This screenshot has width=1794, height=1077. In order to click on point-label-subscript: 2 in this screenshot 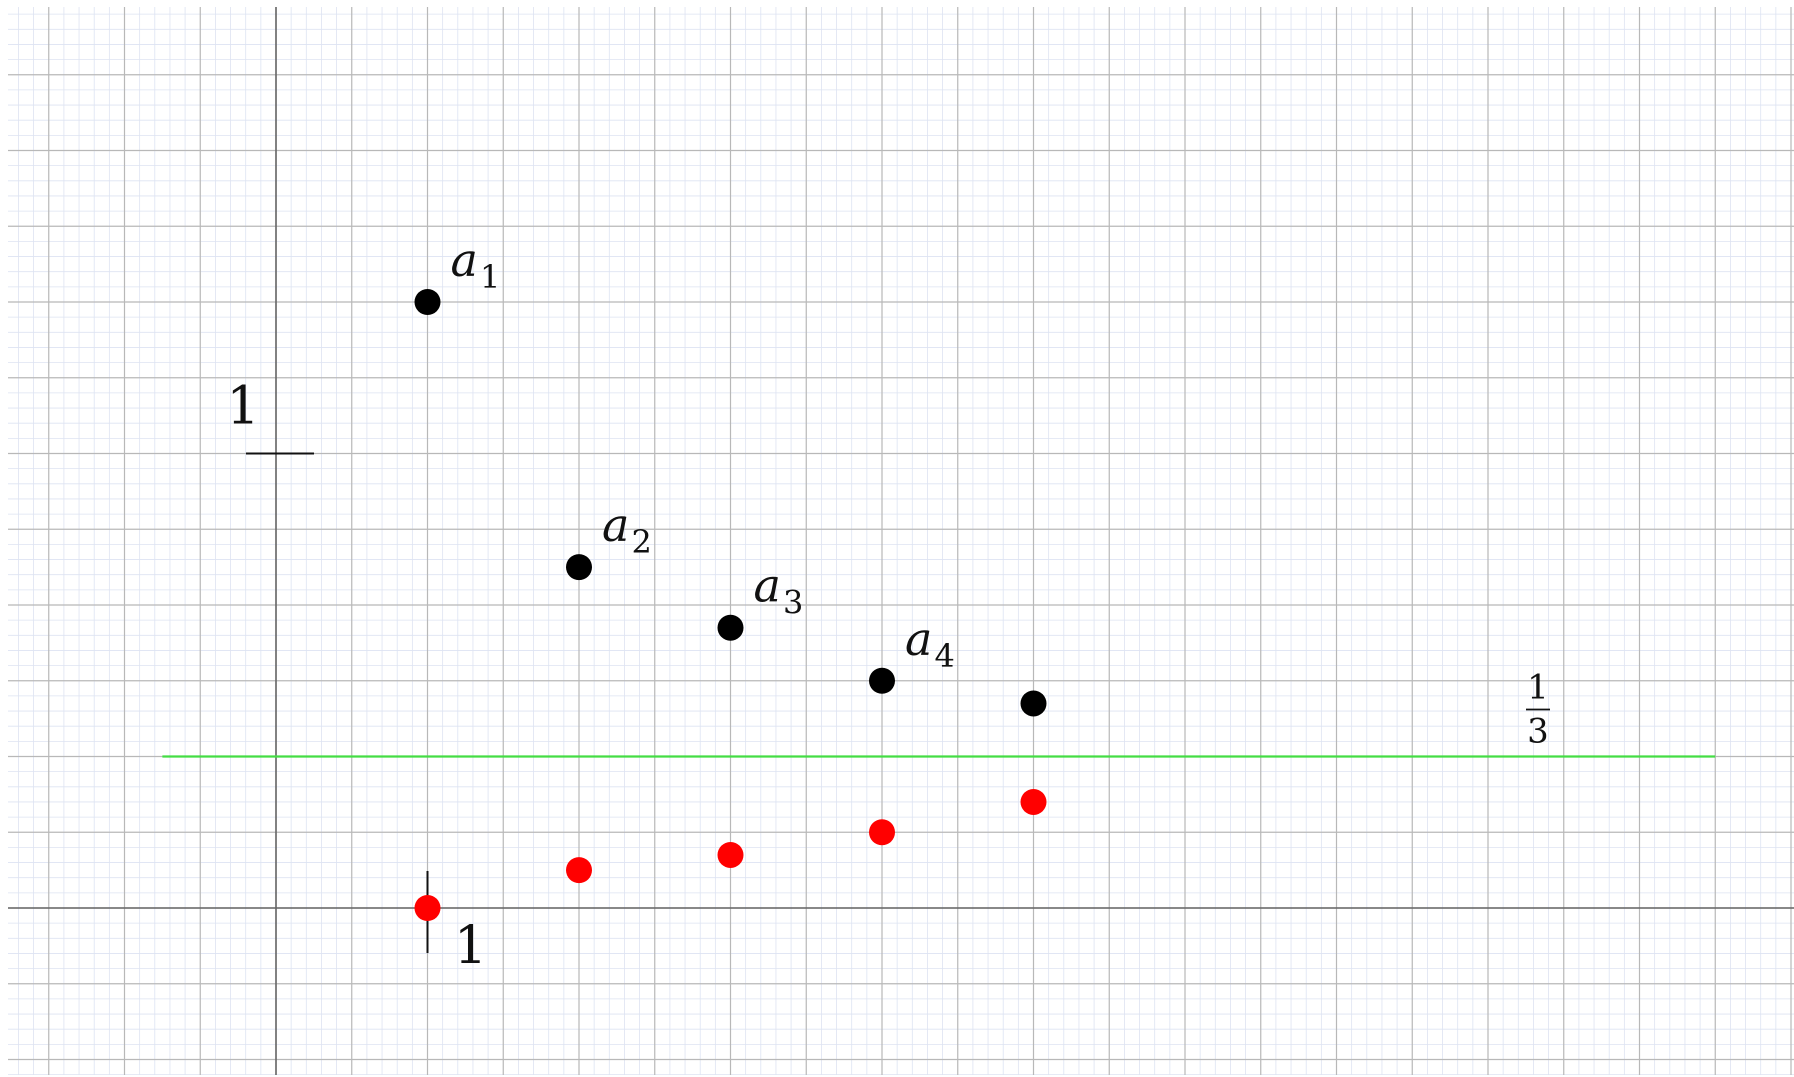, I will do `click(641, 542)`.